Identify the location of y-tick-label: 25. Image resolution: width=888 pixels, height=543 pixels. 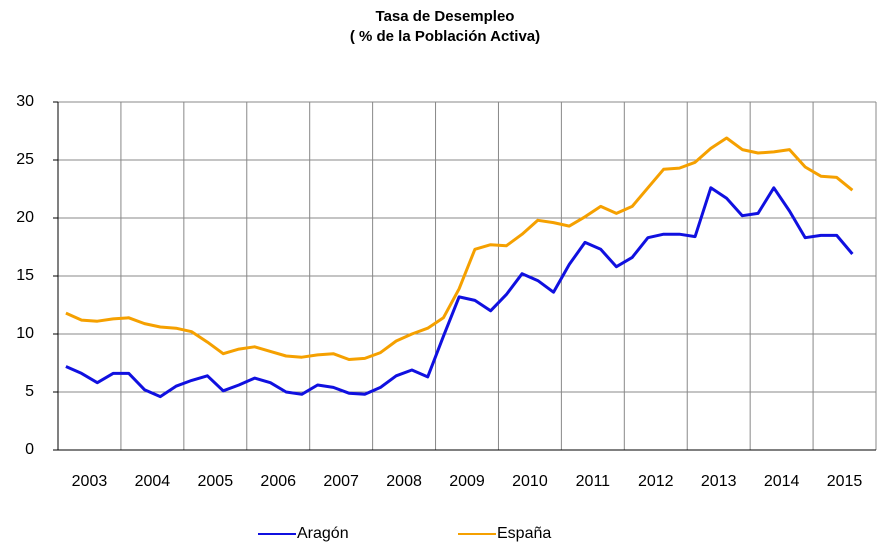
(25, 159).